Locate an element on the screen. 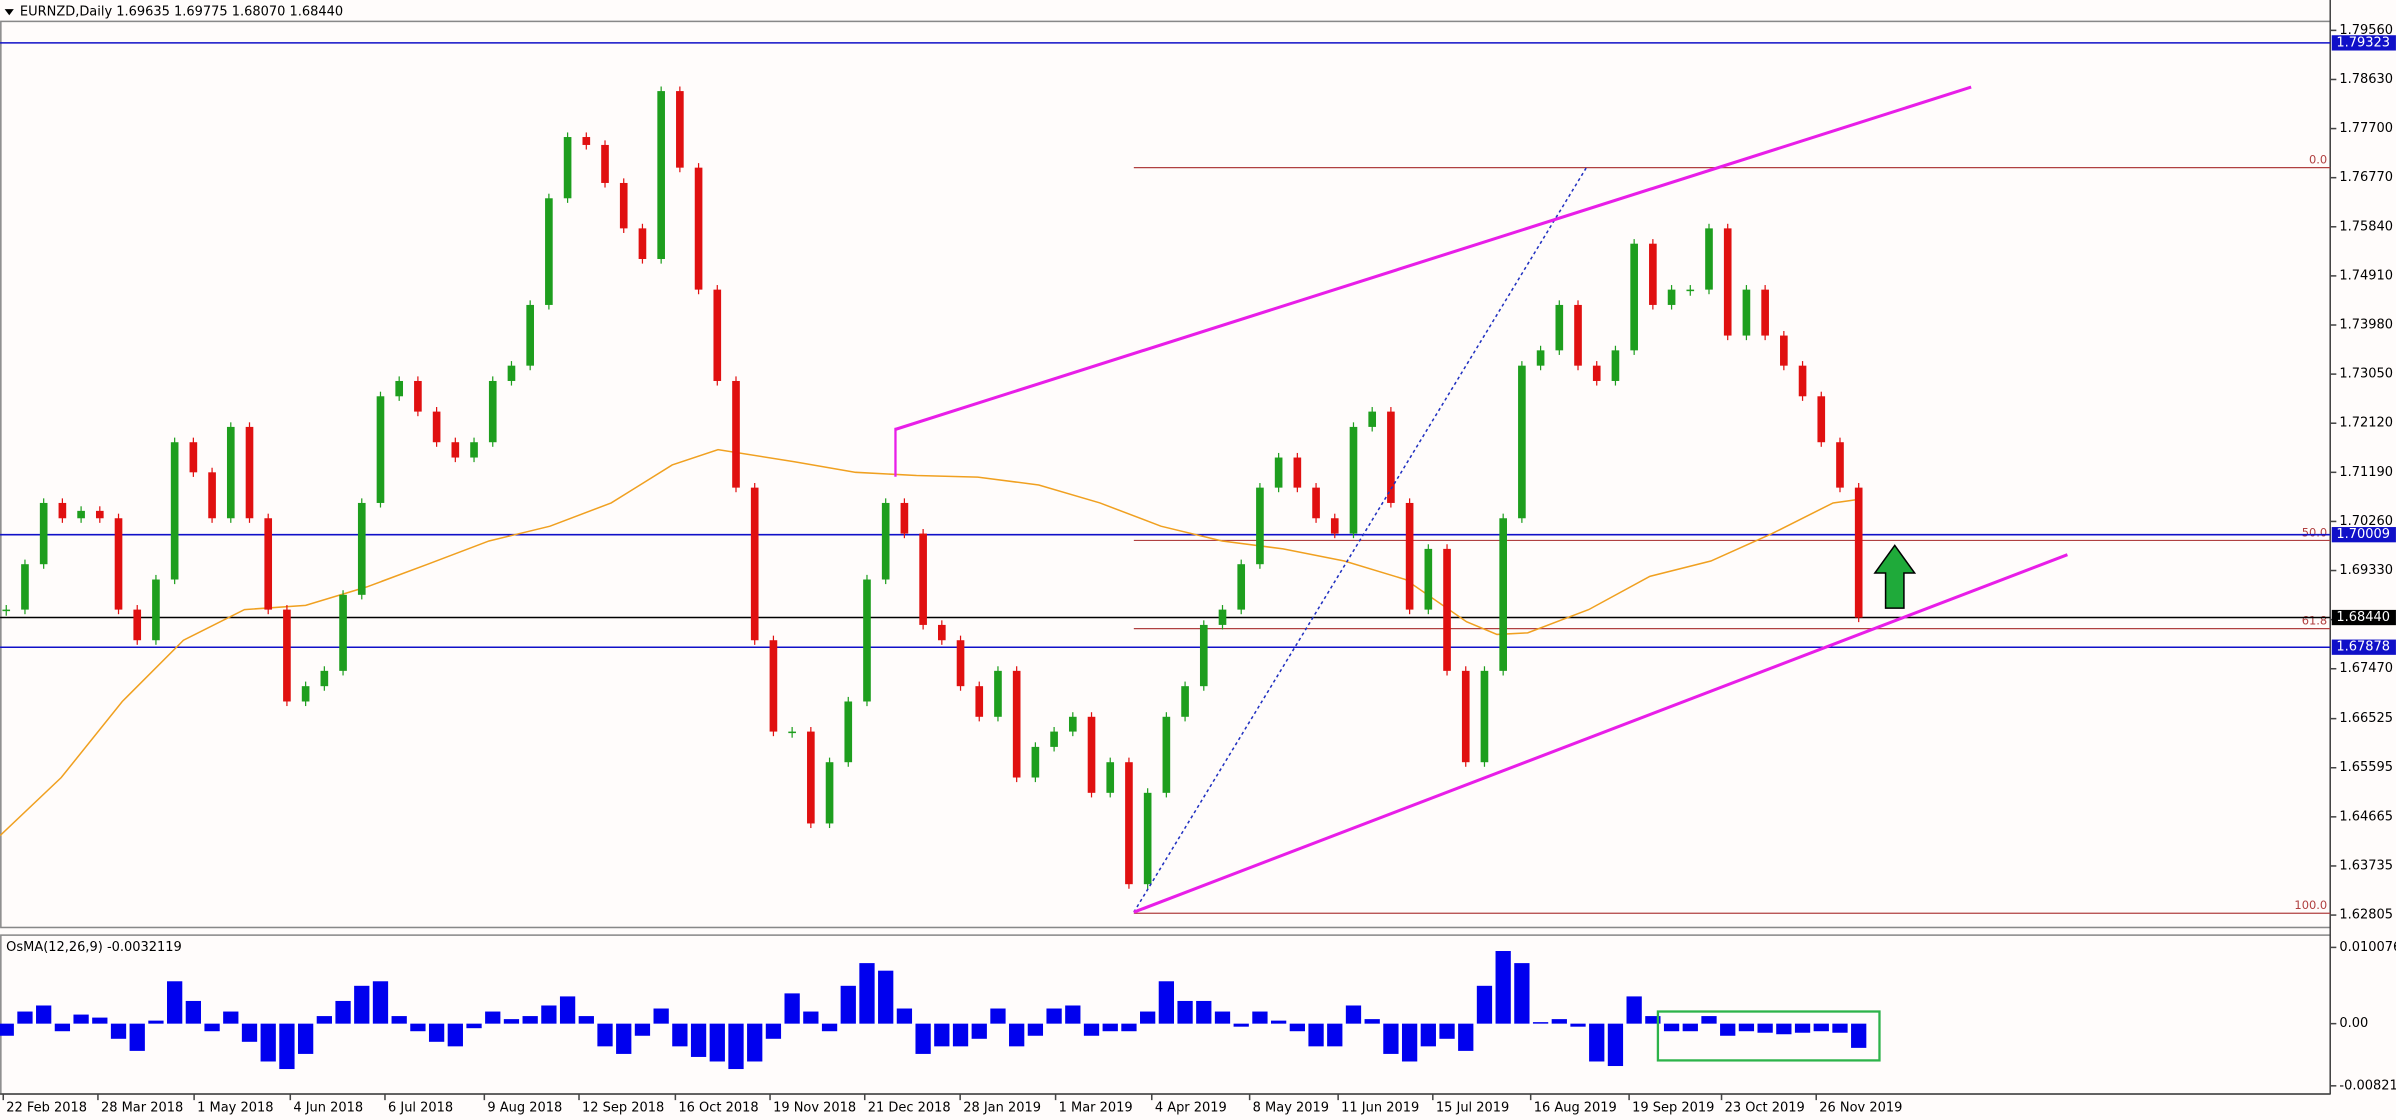  y-tick-label: 1.73980 is located at coordinates (2366, 325).